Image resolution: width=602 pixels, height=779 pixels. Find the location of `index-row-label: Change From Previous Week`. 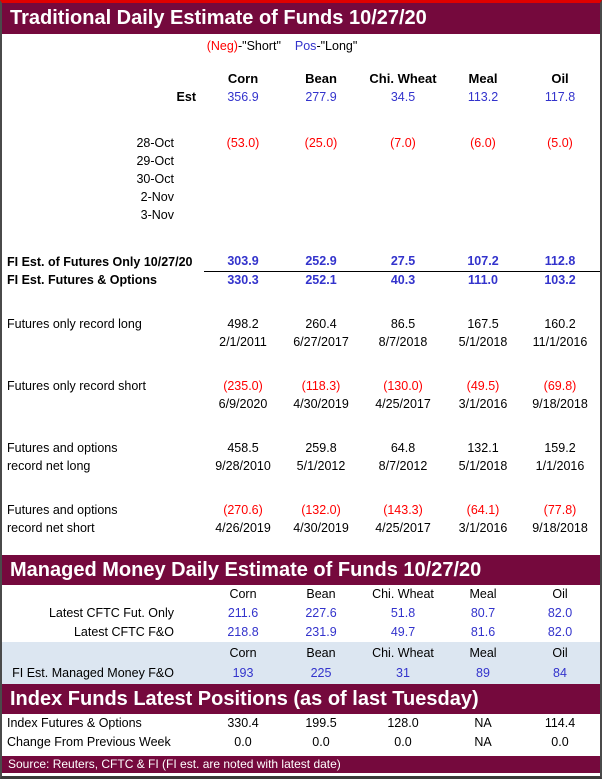

index-row-label: Change From Previous Week is located at coordinates (89, 742).